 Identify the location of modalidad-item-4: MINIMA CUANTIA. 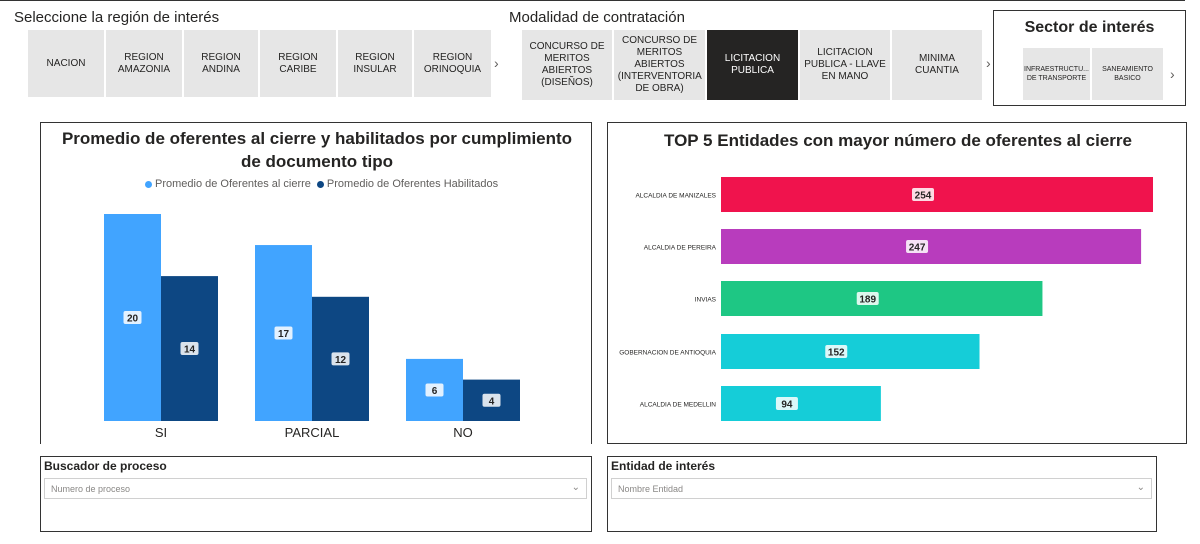
(937, 65).